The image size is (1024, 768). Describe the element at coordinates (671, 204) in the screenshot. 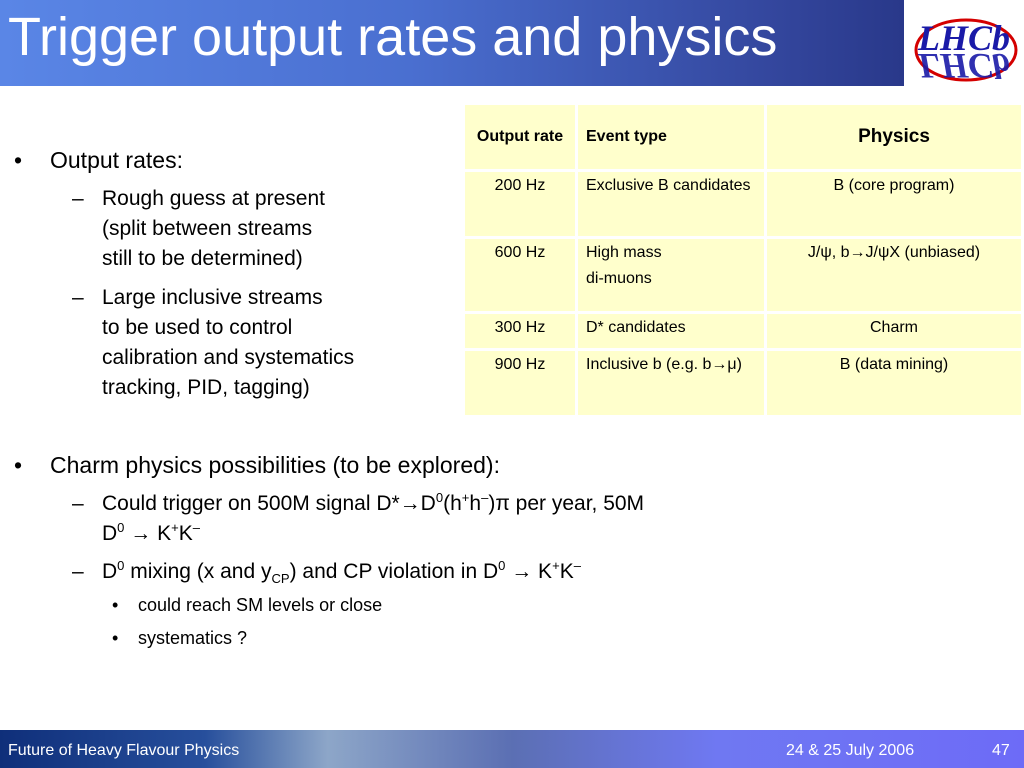

I see `cell-event: Exclusive B candidates` at that location.